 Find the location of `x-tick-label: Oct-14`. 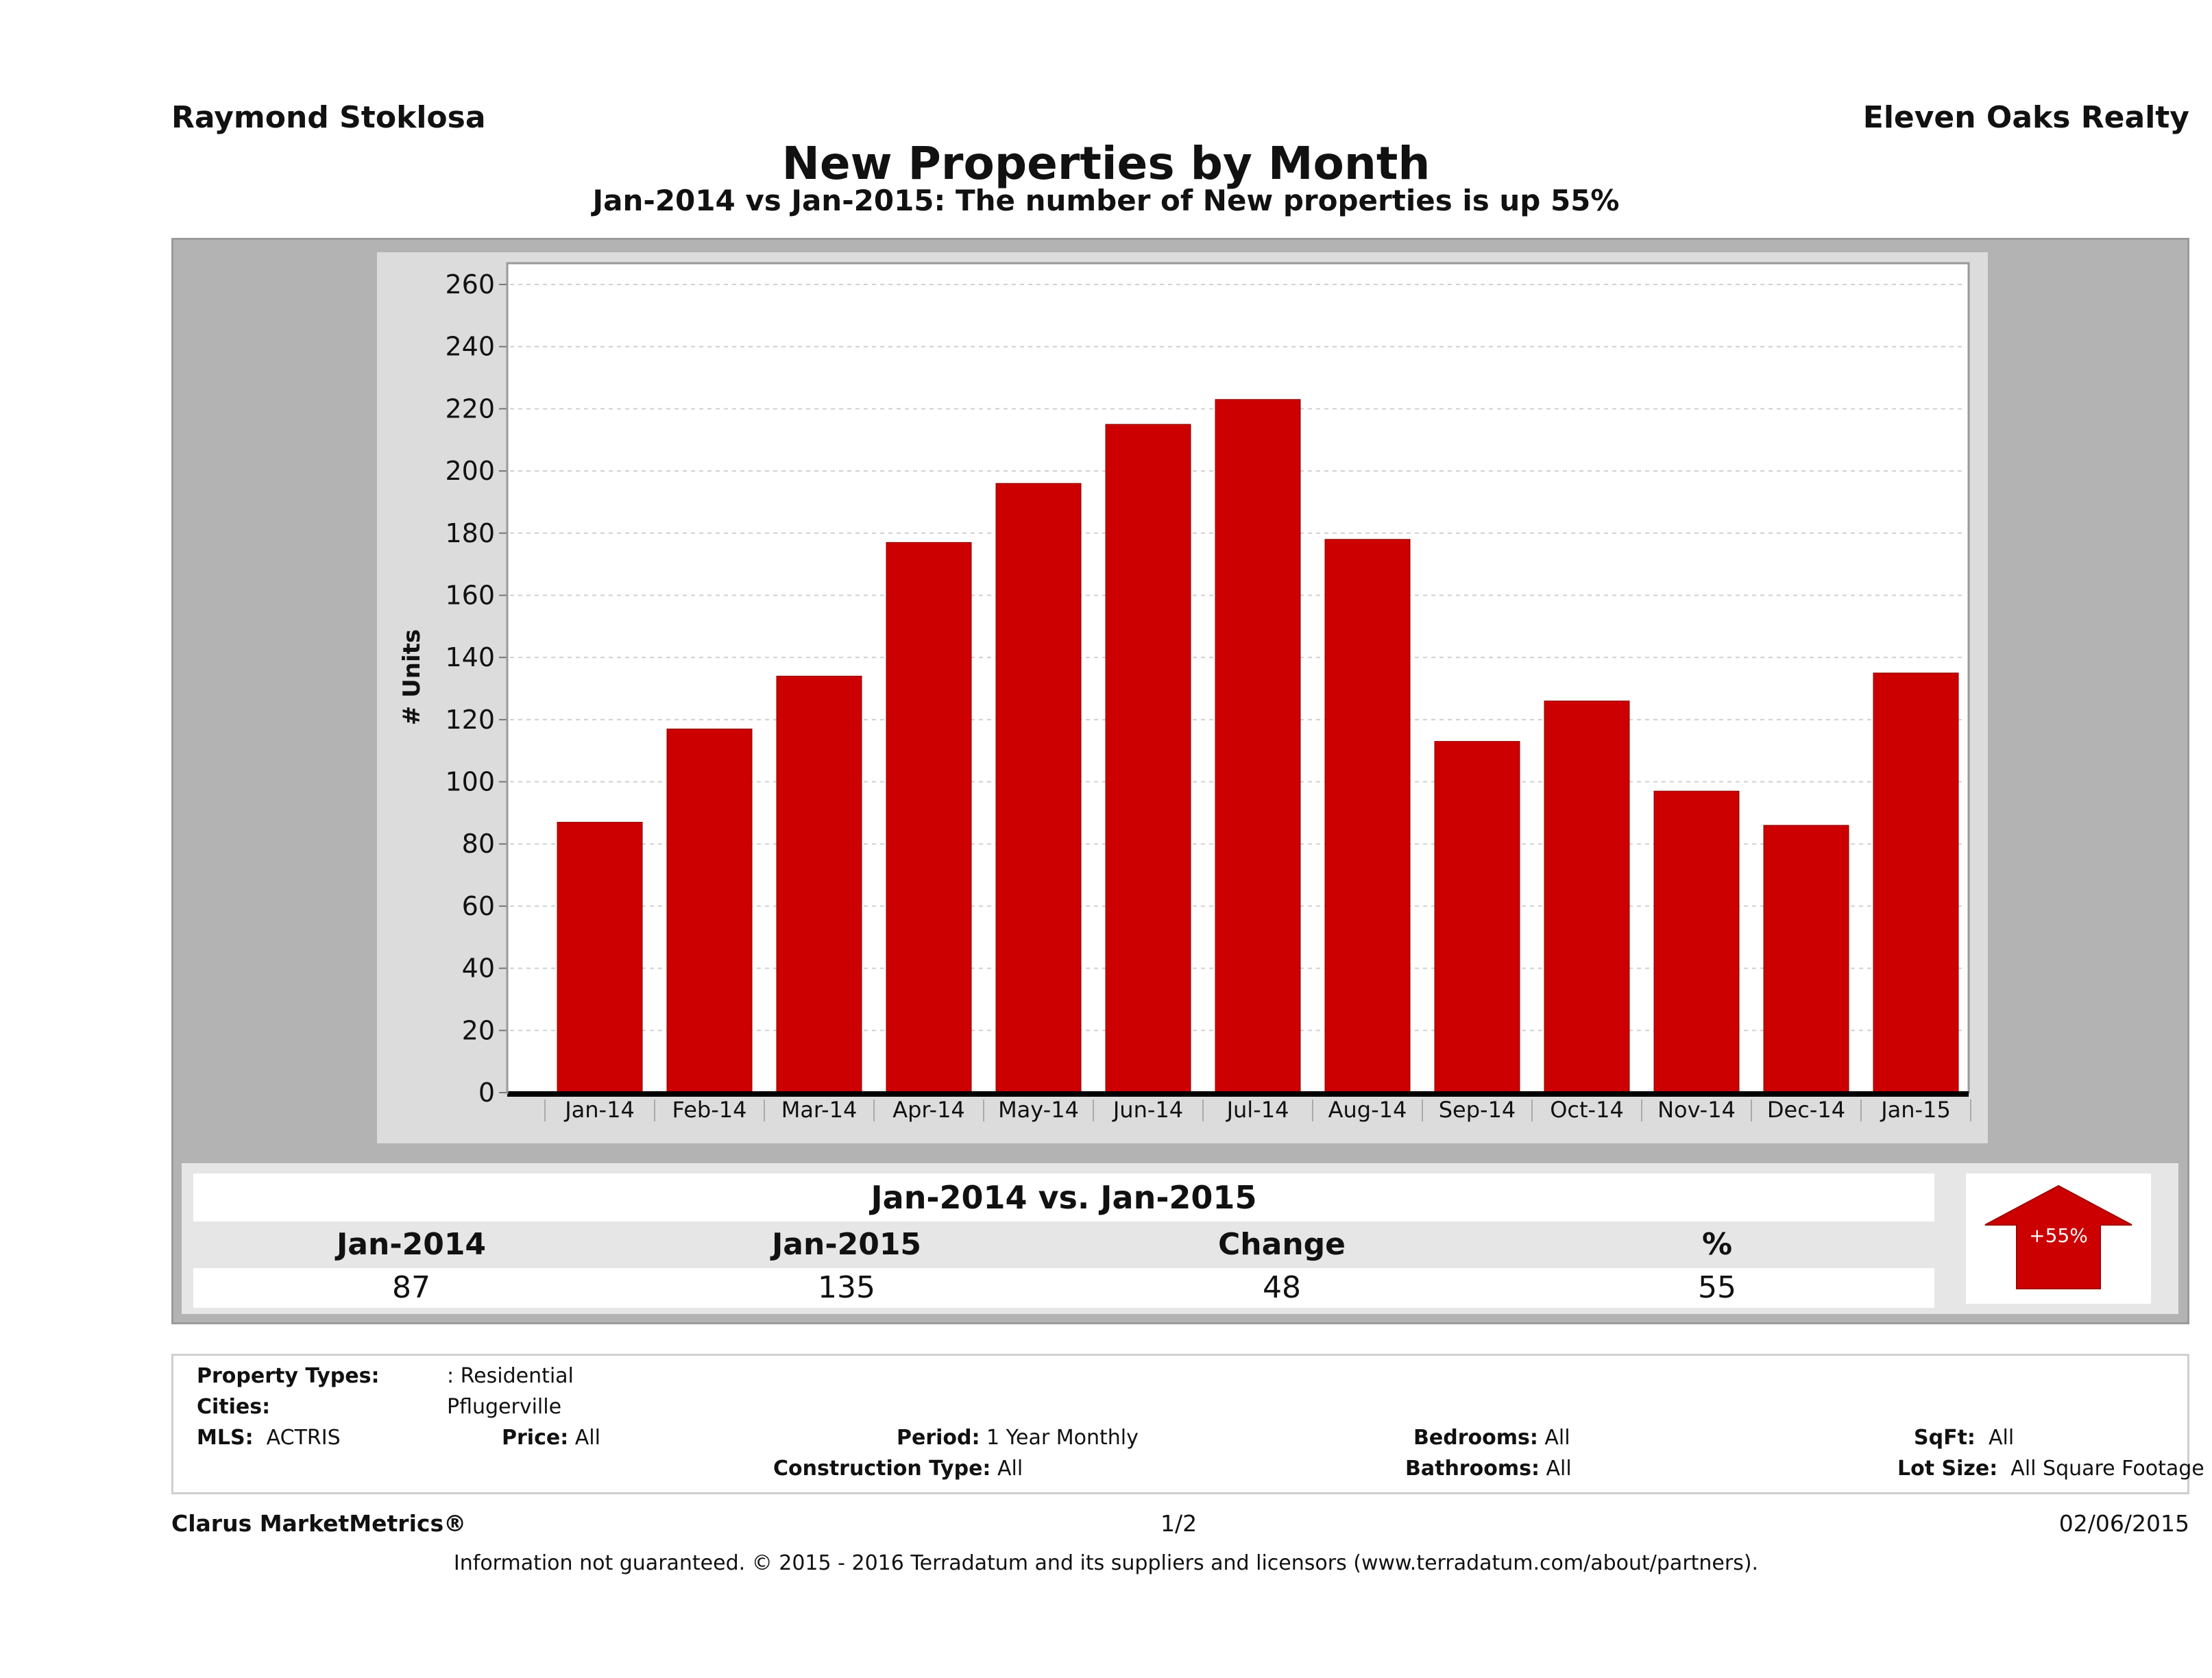

x-tick-label: Oct-14 is located at coordinates (1587, 1110).